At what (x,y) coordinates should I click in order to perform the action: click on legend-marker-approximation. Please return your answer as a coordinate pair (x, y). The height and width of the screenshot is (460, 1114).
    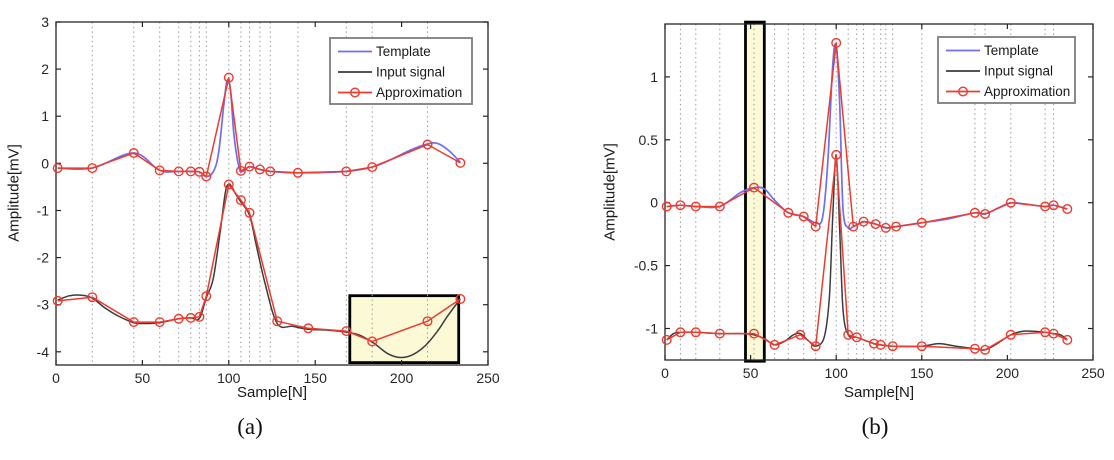
    Looking at the image, I should click on (355, 92).